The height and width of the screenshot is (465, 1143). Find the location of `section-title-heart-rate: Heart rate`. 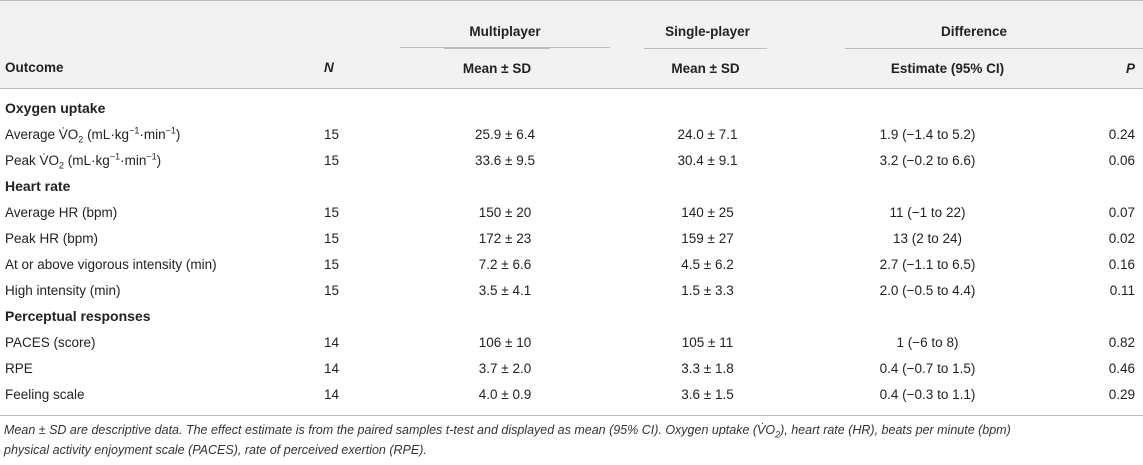

section-title-heart-rate: Heart rate is located at coordinates (38, 186).